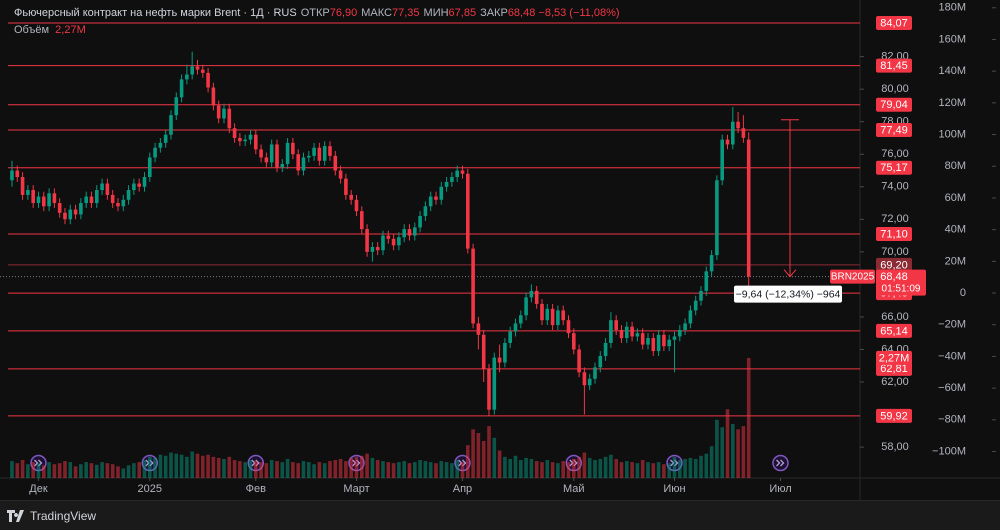  Describe the element at coordinates (895, 154) in the screenshot. I see `y-tick-label: 76,00` at that location.